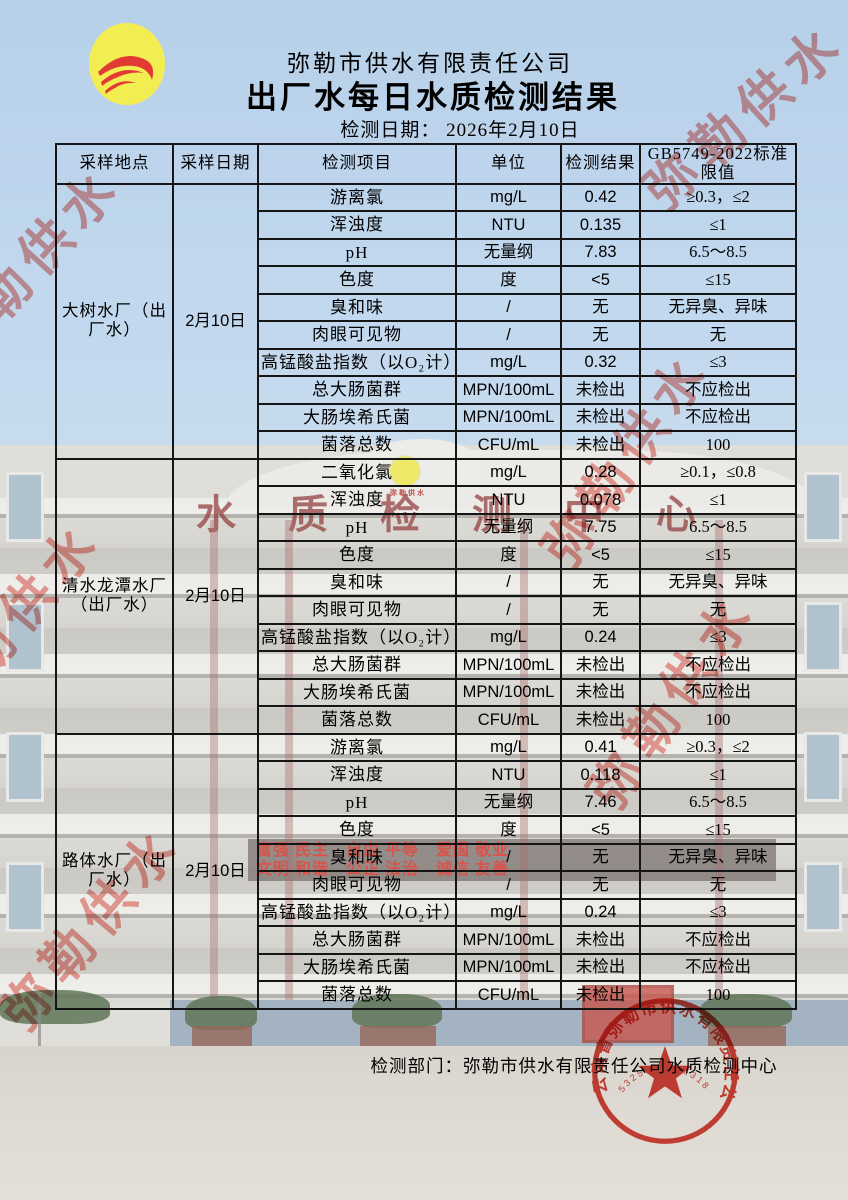  I want to click on table-row: 臭和味 / 无无异臭、异味, so click(426, 307).